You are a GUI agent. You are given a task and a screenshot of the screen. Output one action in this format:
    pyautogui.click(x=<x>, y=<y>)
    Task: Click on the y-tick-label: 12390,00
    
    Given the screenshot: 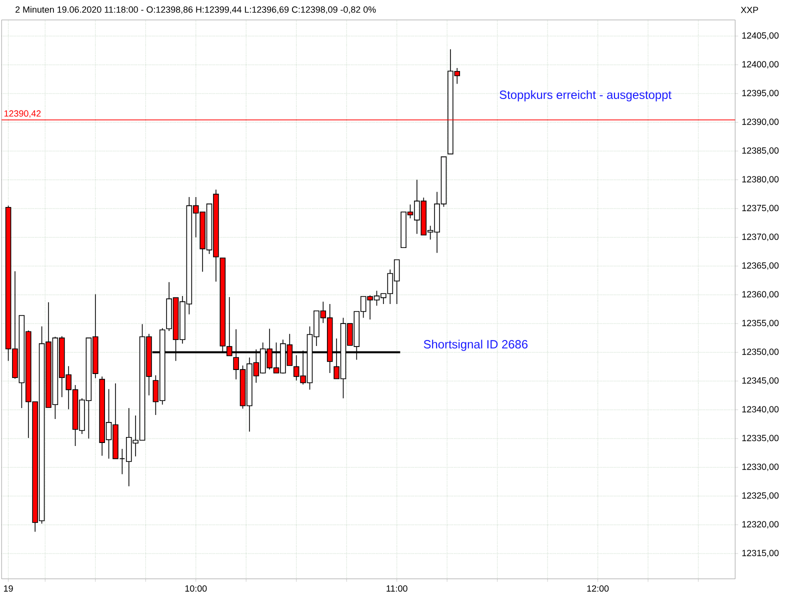 What is the action you would take?
    pyautogui.click(x=760, y=122)
    